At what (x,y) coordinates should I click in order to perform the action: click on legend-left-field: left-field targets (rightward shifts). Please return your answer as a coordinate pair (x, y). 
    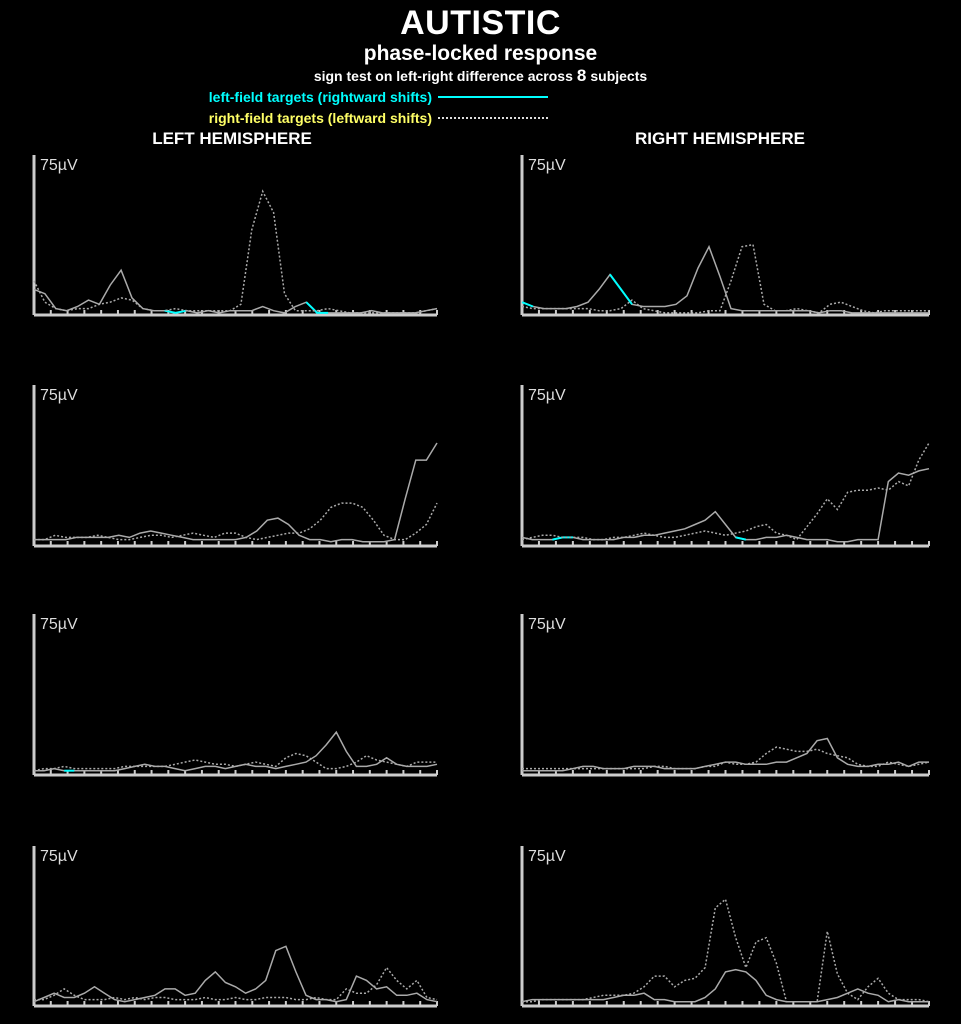
    Looking at the image, I should click on (378, 97).